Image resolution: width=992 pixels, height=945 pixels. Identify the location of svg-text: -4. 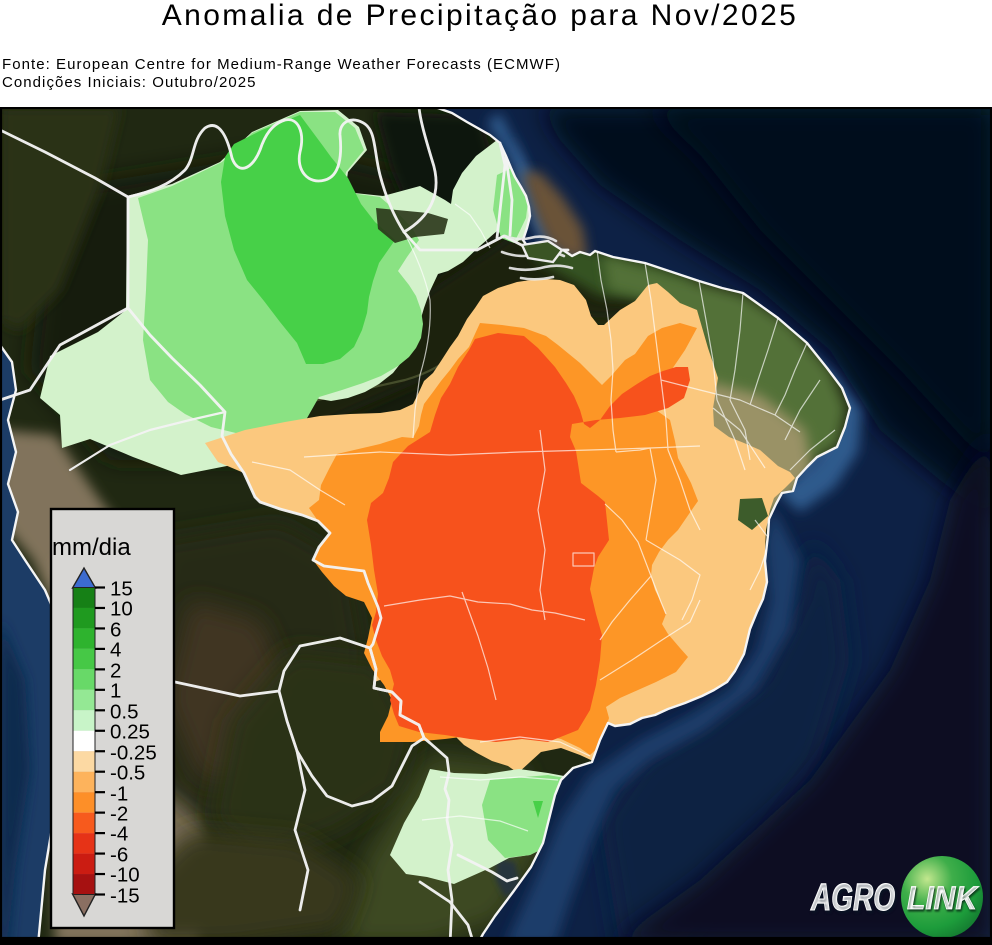
(119, 834).